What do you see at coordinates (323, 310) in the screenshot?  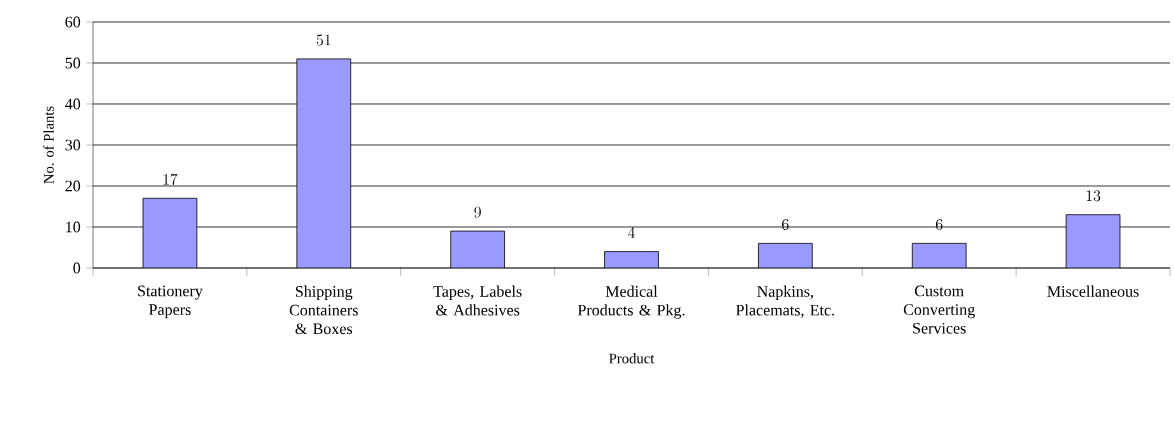 I see `x-tick-label: Shipping Containers & Boxes` at bounding box center [323, 310].